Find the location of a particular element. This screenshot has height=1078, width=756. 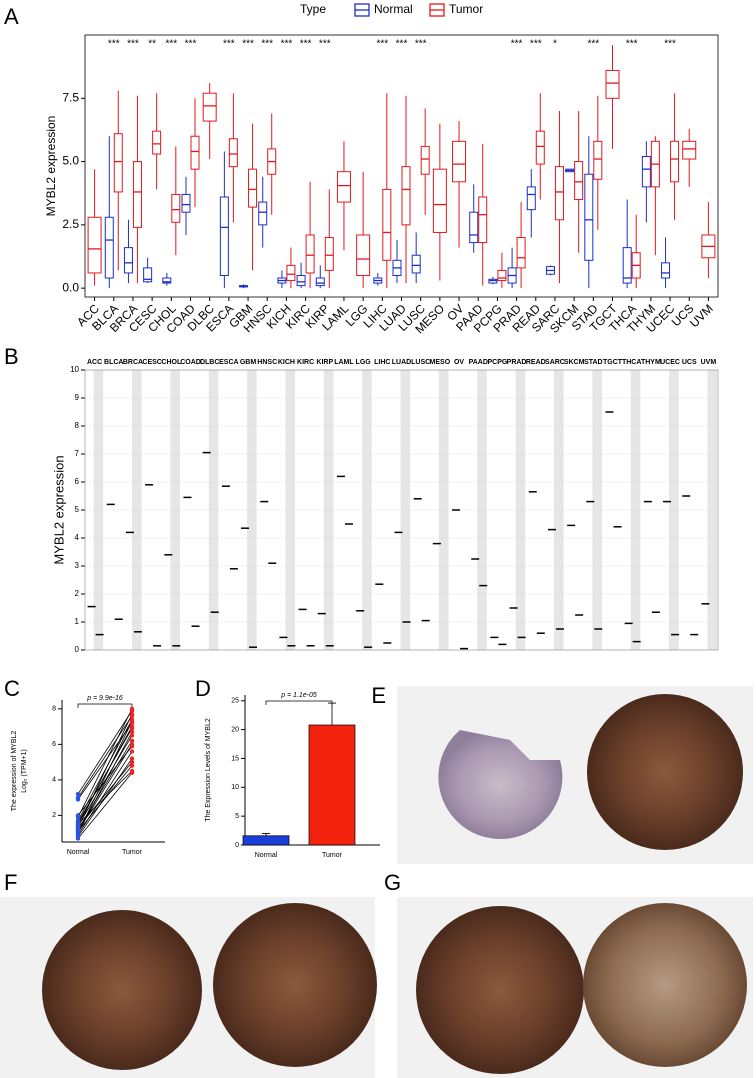

tissue-core is located at coordinates (665, 772).